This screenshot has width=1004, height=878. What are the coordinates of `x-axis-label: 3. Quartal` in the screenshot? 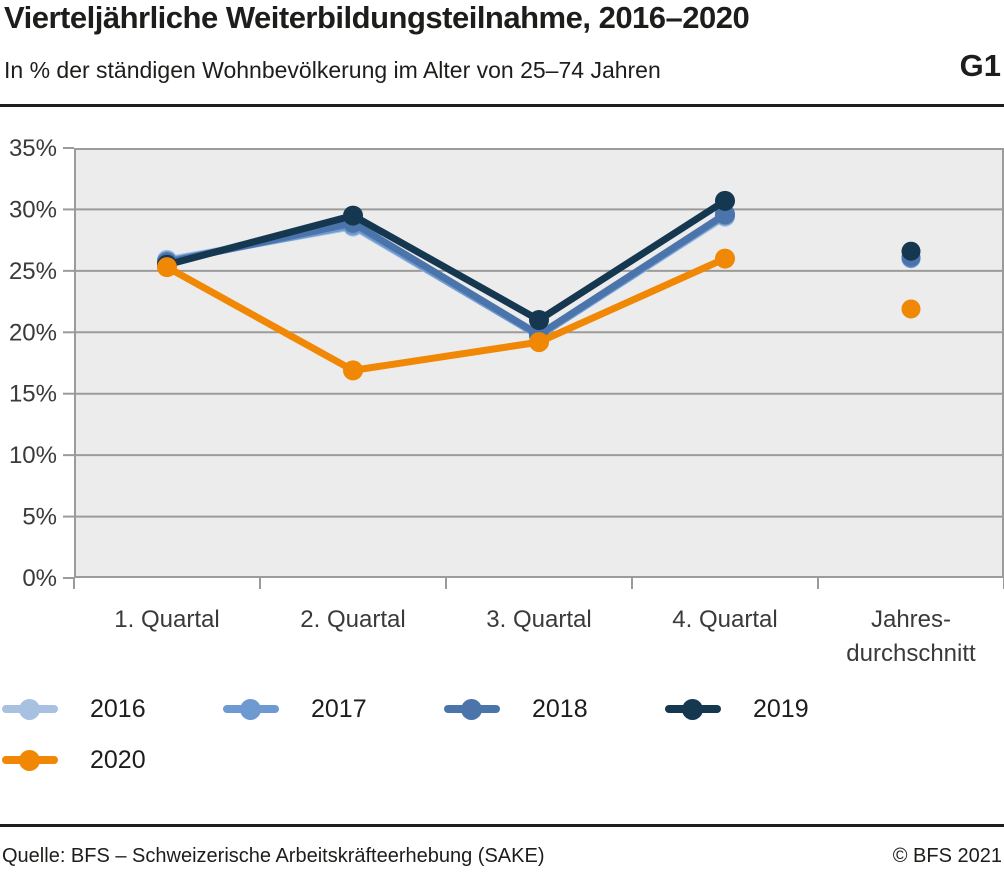 It's located at (538, 619).